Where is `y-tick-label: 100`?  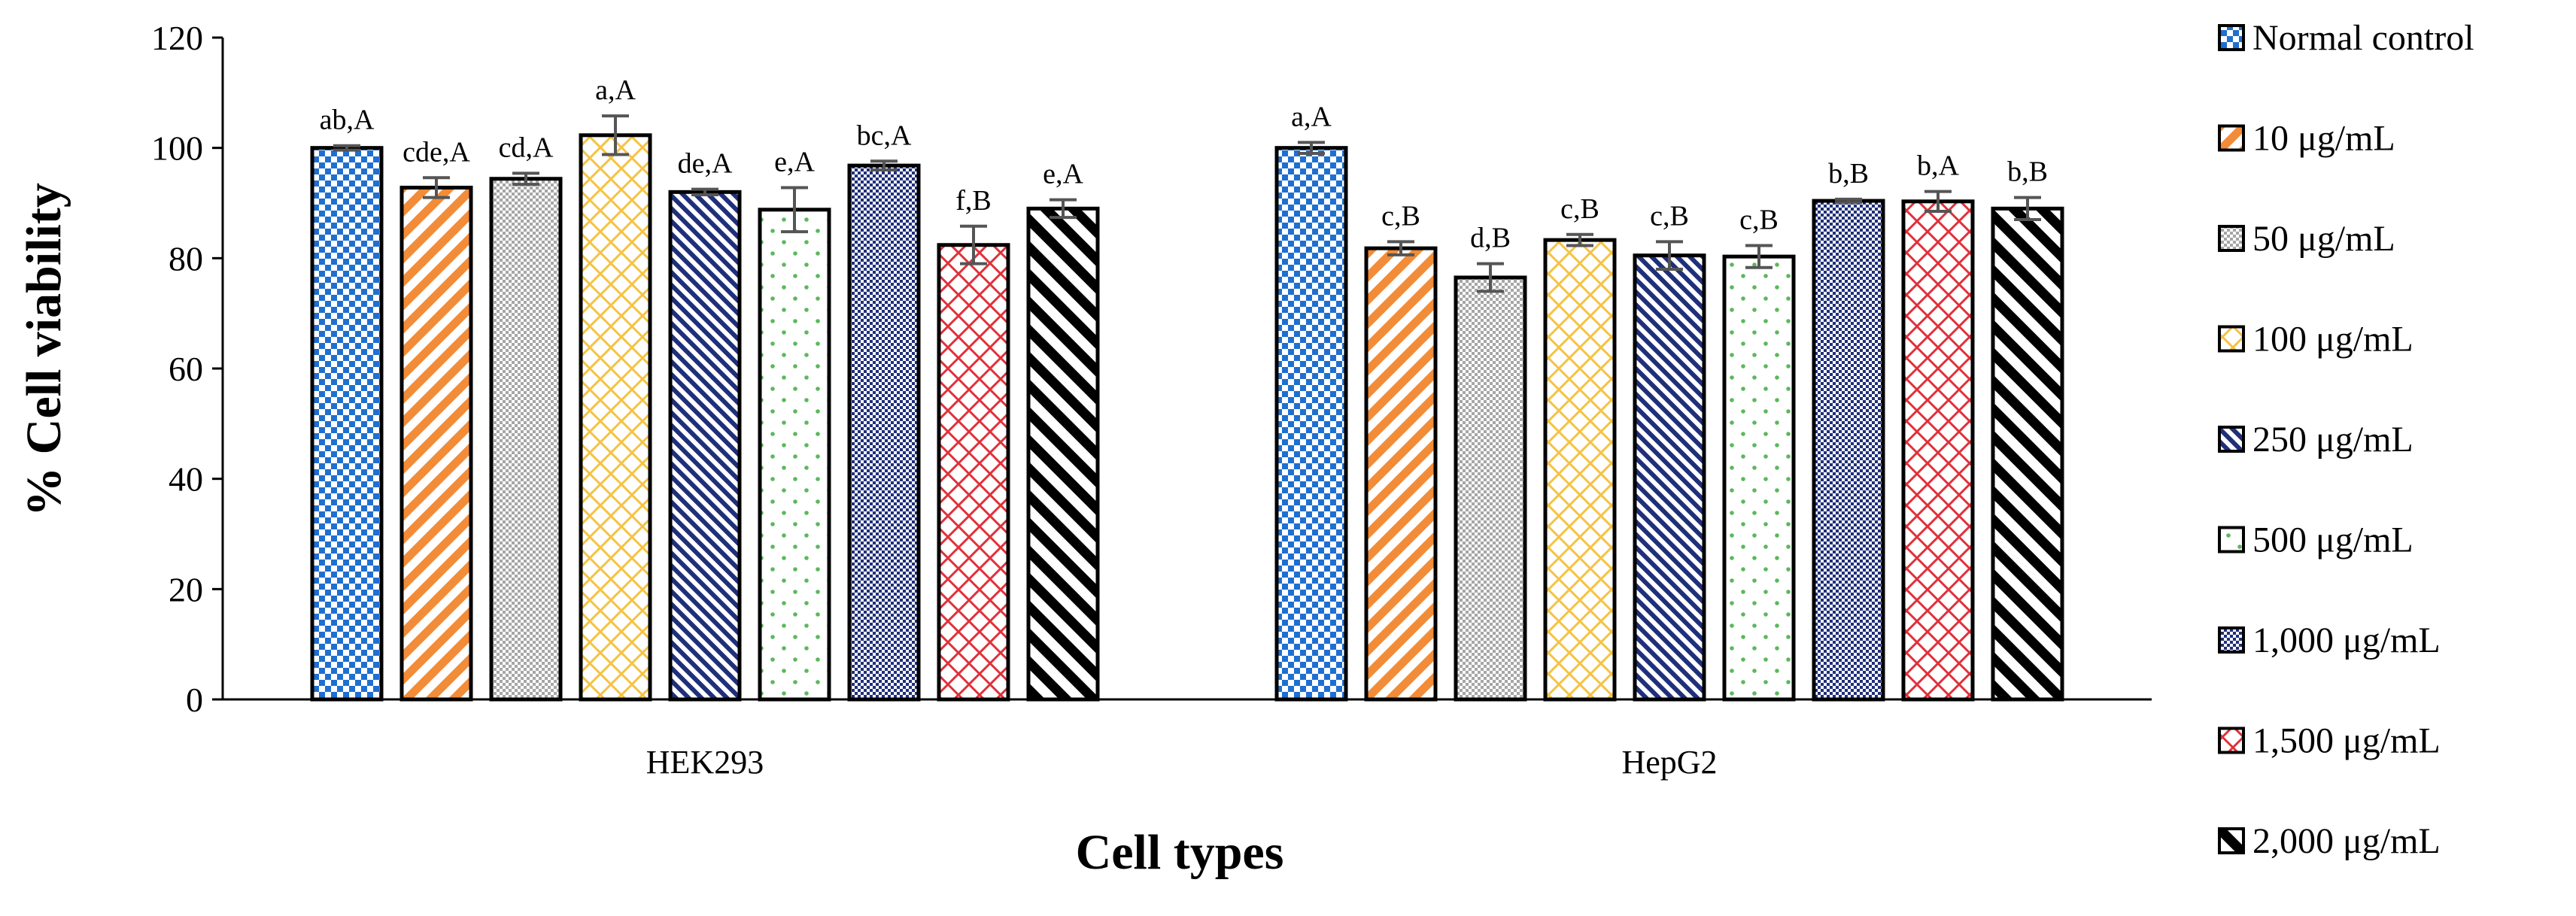
y-tick-label: 100 is located at coordinates (177, 148).